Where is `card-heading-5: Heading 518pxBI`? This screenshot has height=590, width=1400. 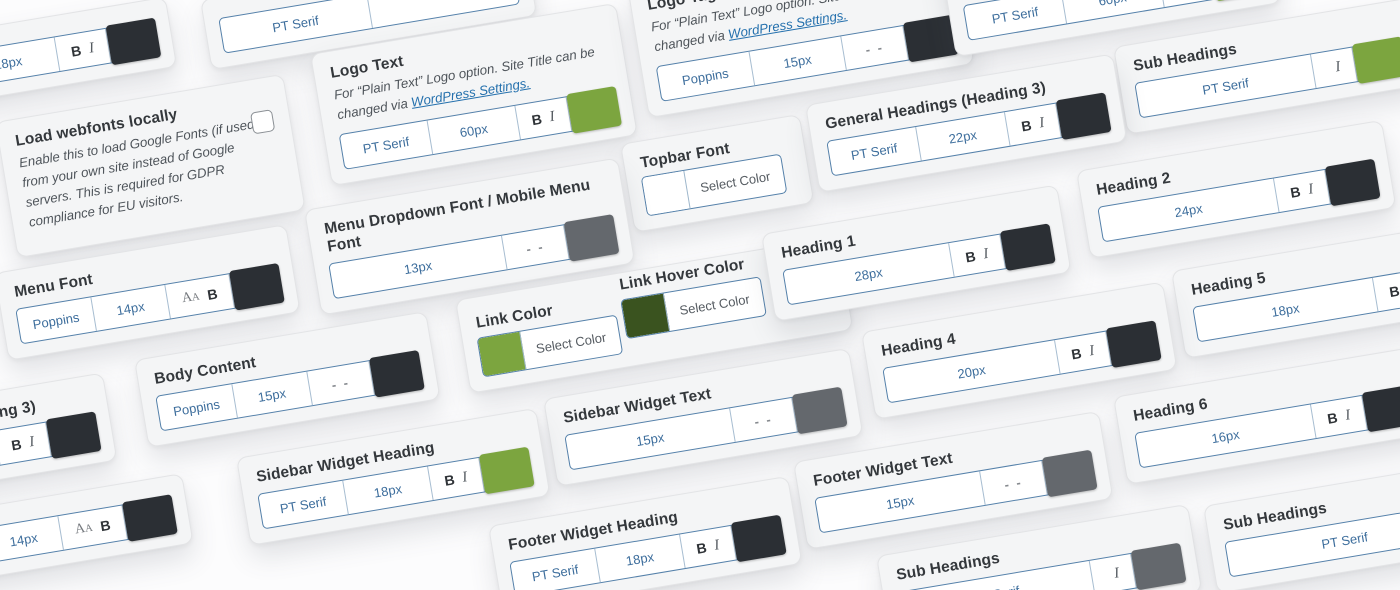
card-heading-5: Heading 518pxBI is located at coordinates (1285, 289).